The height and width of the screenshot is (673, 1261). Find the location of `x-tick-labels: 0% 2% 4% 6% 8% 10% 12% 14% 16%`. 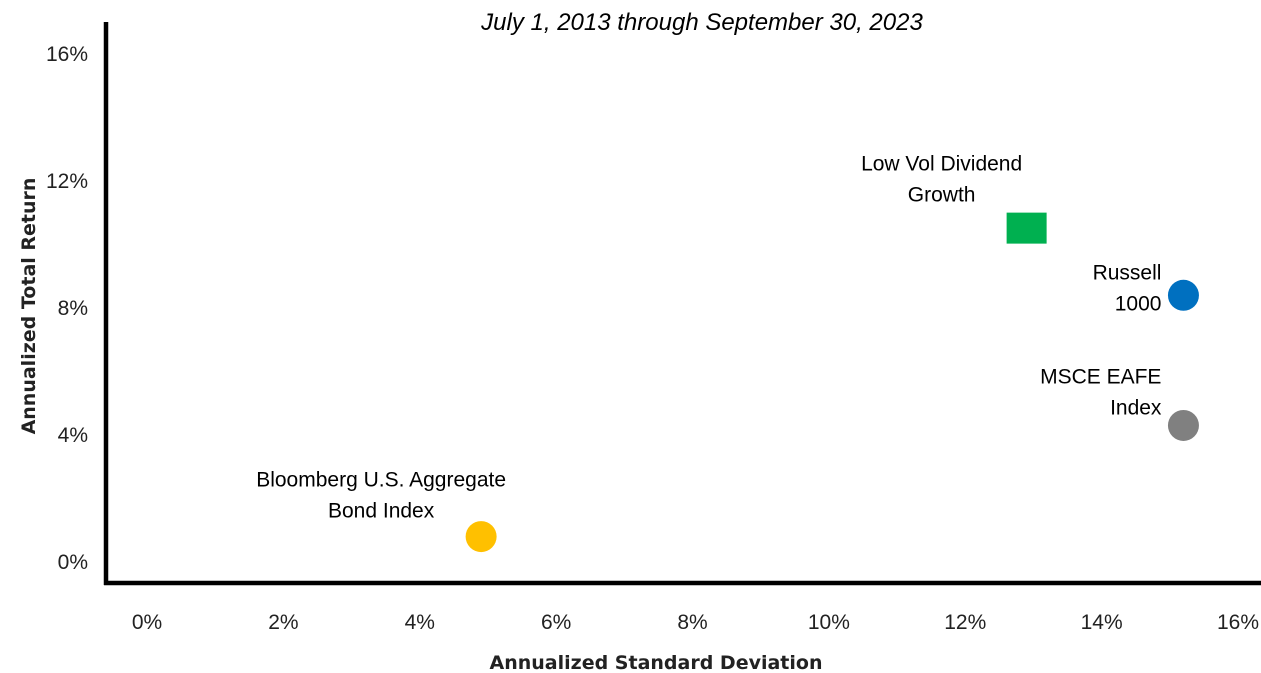

x-tick-labels: 0% 2% 4% 6% 8% 10% 12% 14% 16% is located at coordinates (695, 622).